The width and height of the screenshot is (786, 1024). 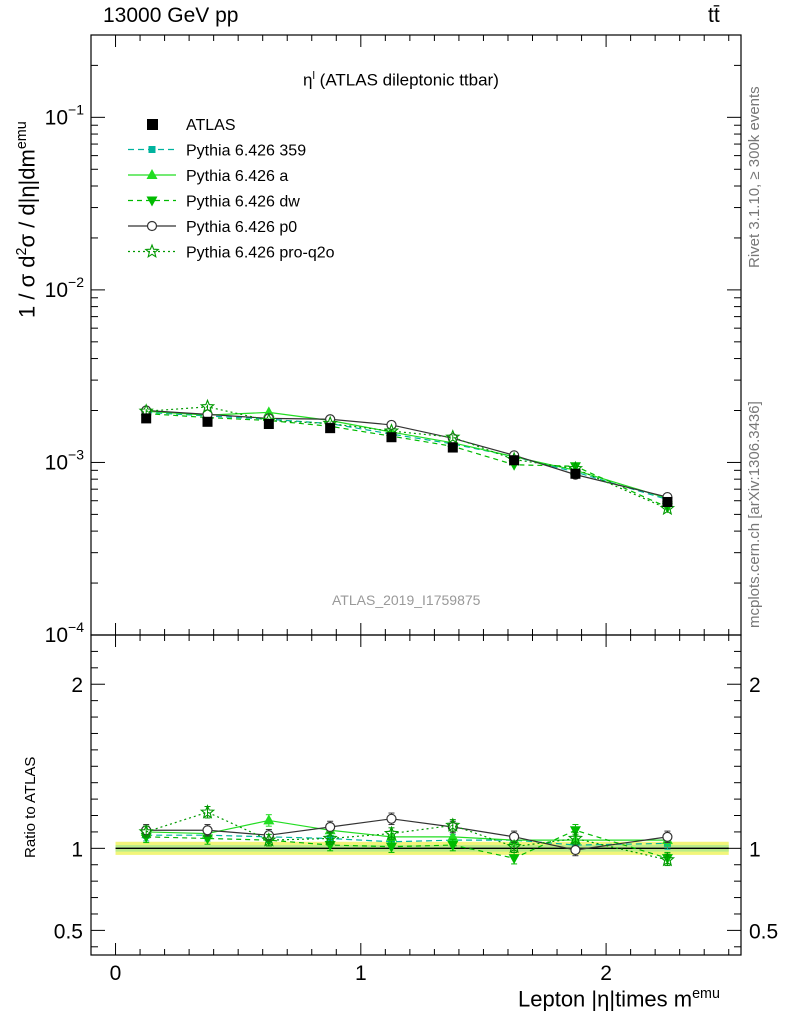 What do you see at coordinates (754, 514) in the screenshot?
I see `mcplots-source-label: mcplots.cern.ch [arXiv:1306.3436]` at bounding box center [754, 514].